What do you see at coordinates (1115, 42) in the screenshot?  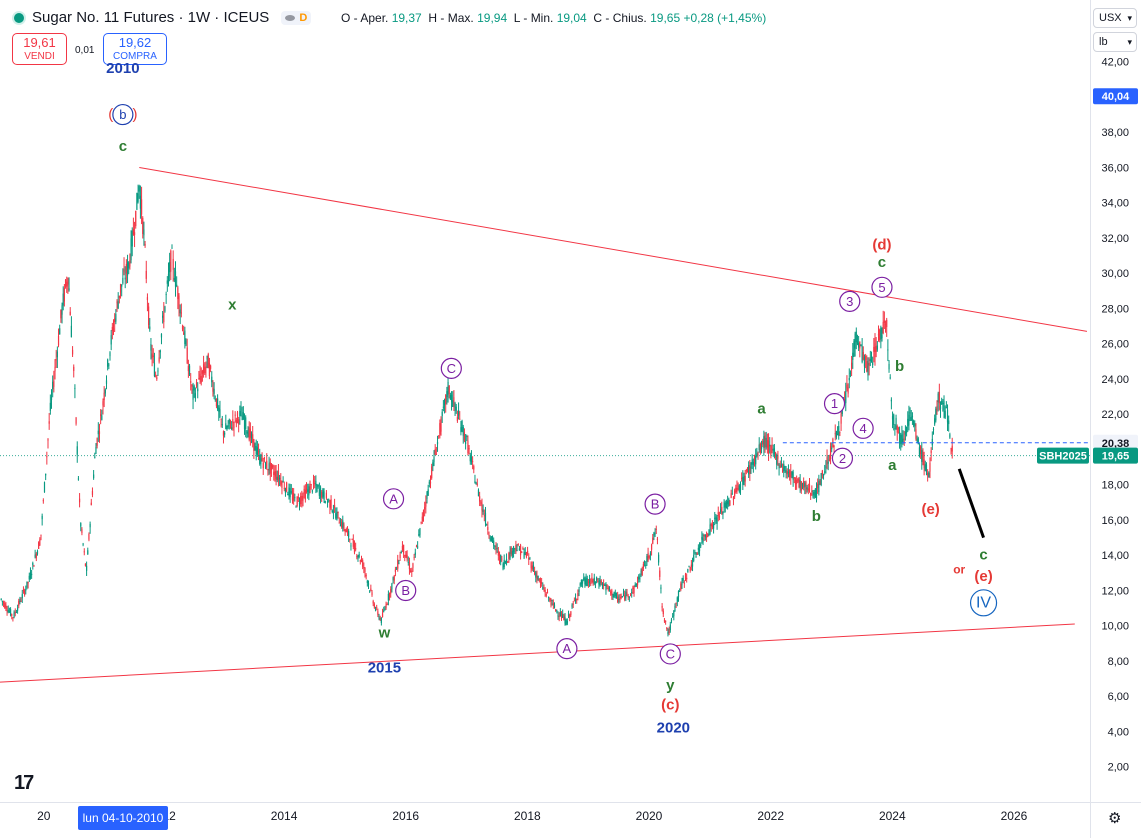 I see `unit-select: lb ▾` at bounding box center [1115, 42].